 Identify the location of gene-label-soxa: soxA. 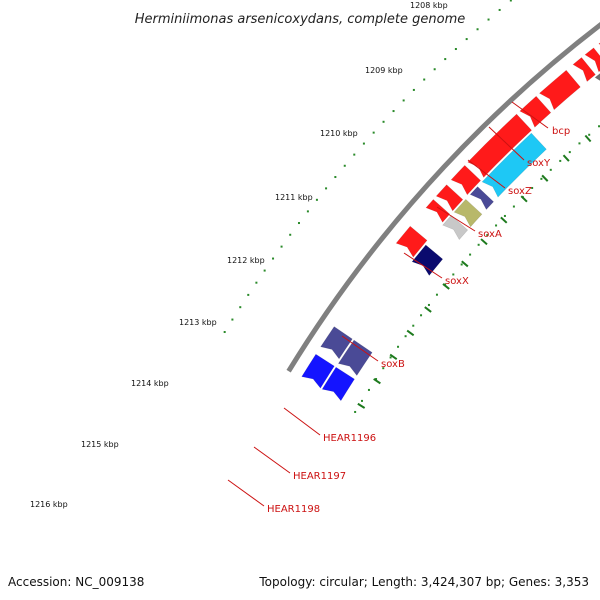
(490, 234).